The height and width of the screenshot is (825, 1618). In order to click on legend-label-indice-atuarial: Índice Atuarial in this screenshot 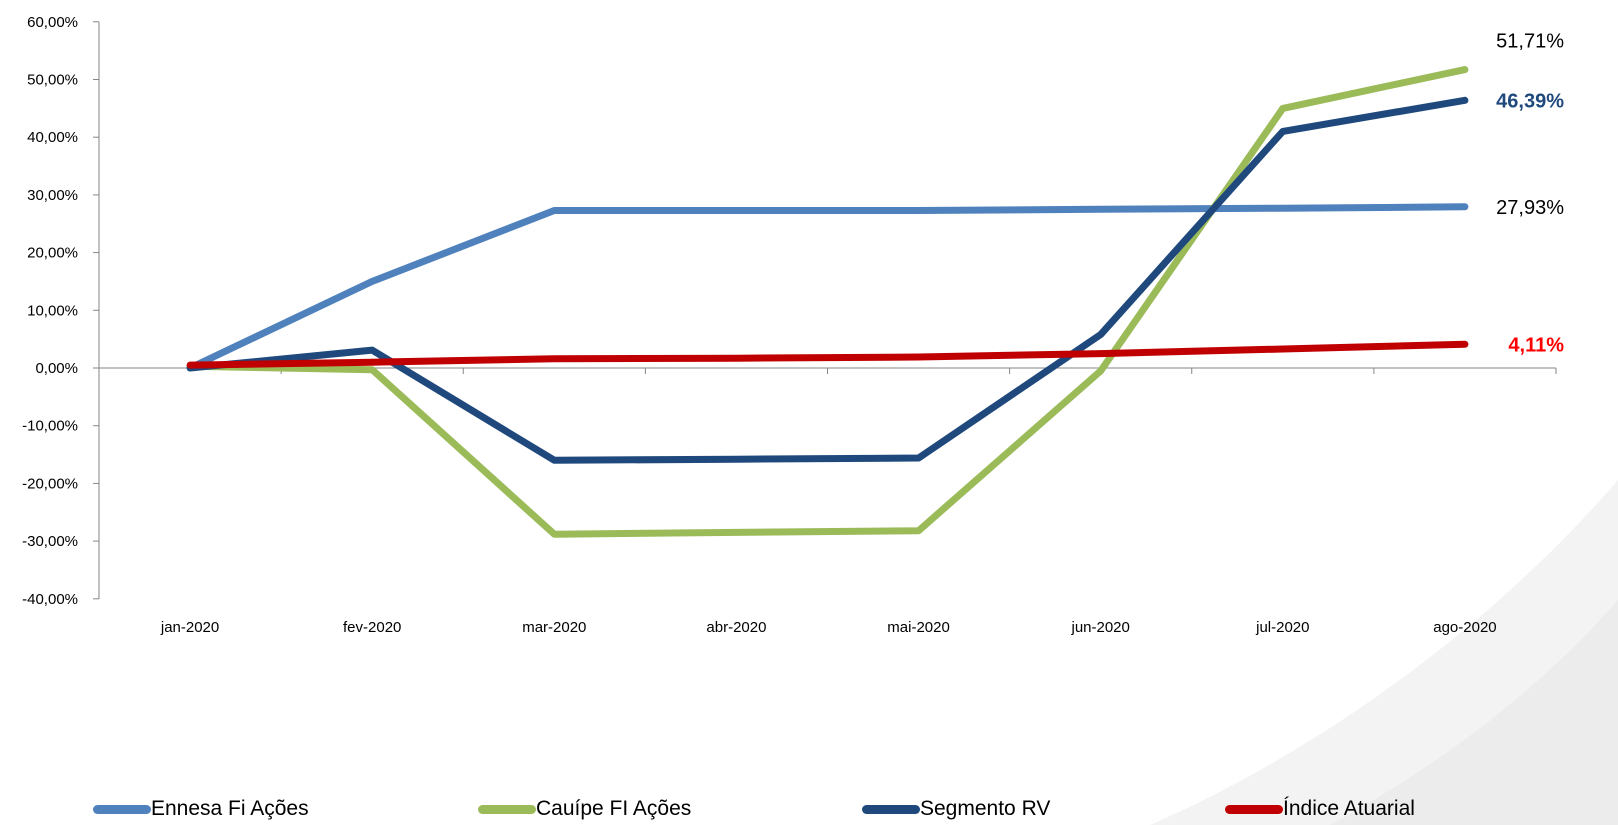, I will do `click(1349, 808)`.